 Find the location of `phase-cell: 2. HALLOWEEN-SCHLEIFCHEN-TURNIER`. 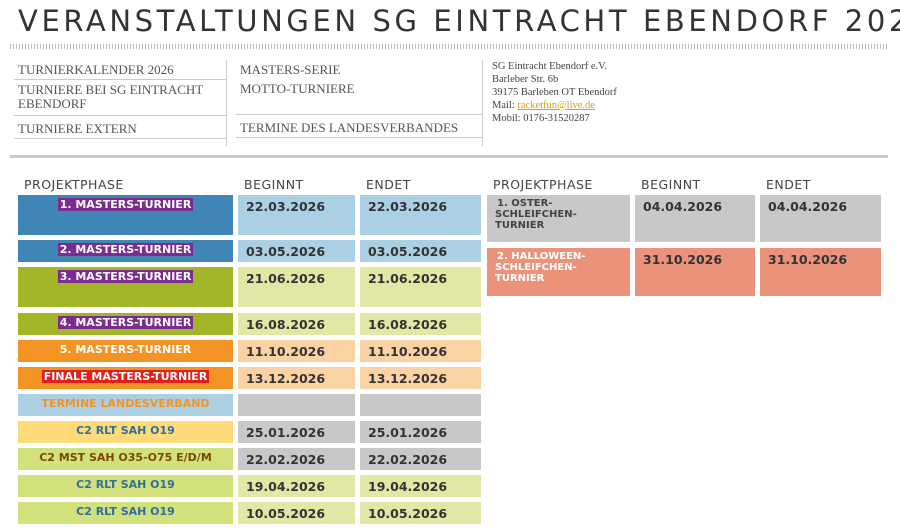

phase-cell: 2. HALLOWEEN-SCHLEIFCHEN-TURNIER is located at coordinates (558, 272).